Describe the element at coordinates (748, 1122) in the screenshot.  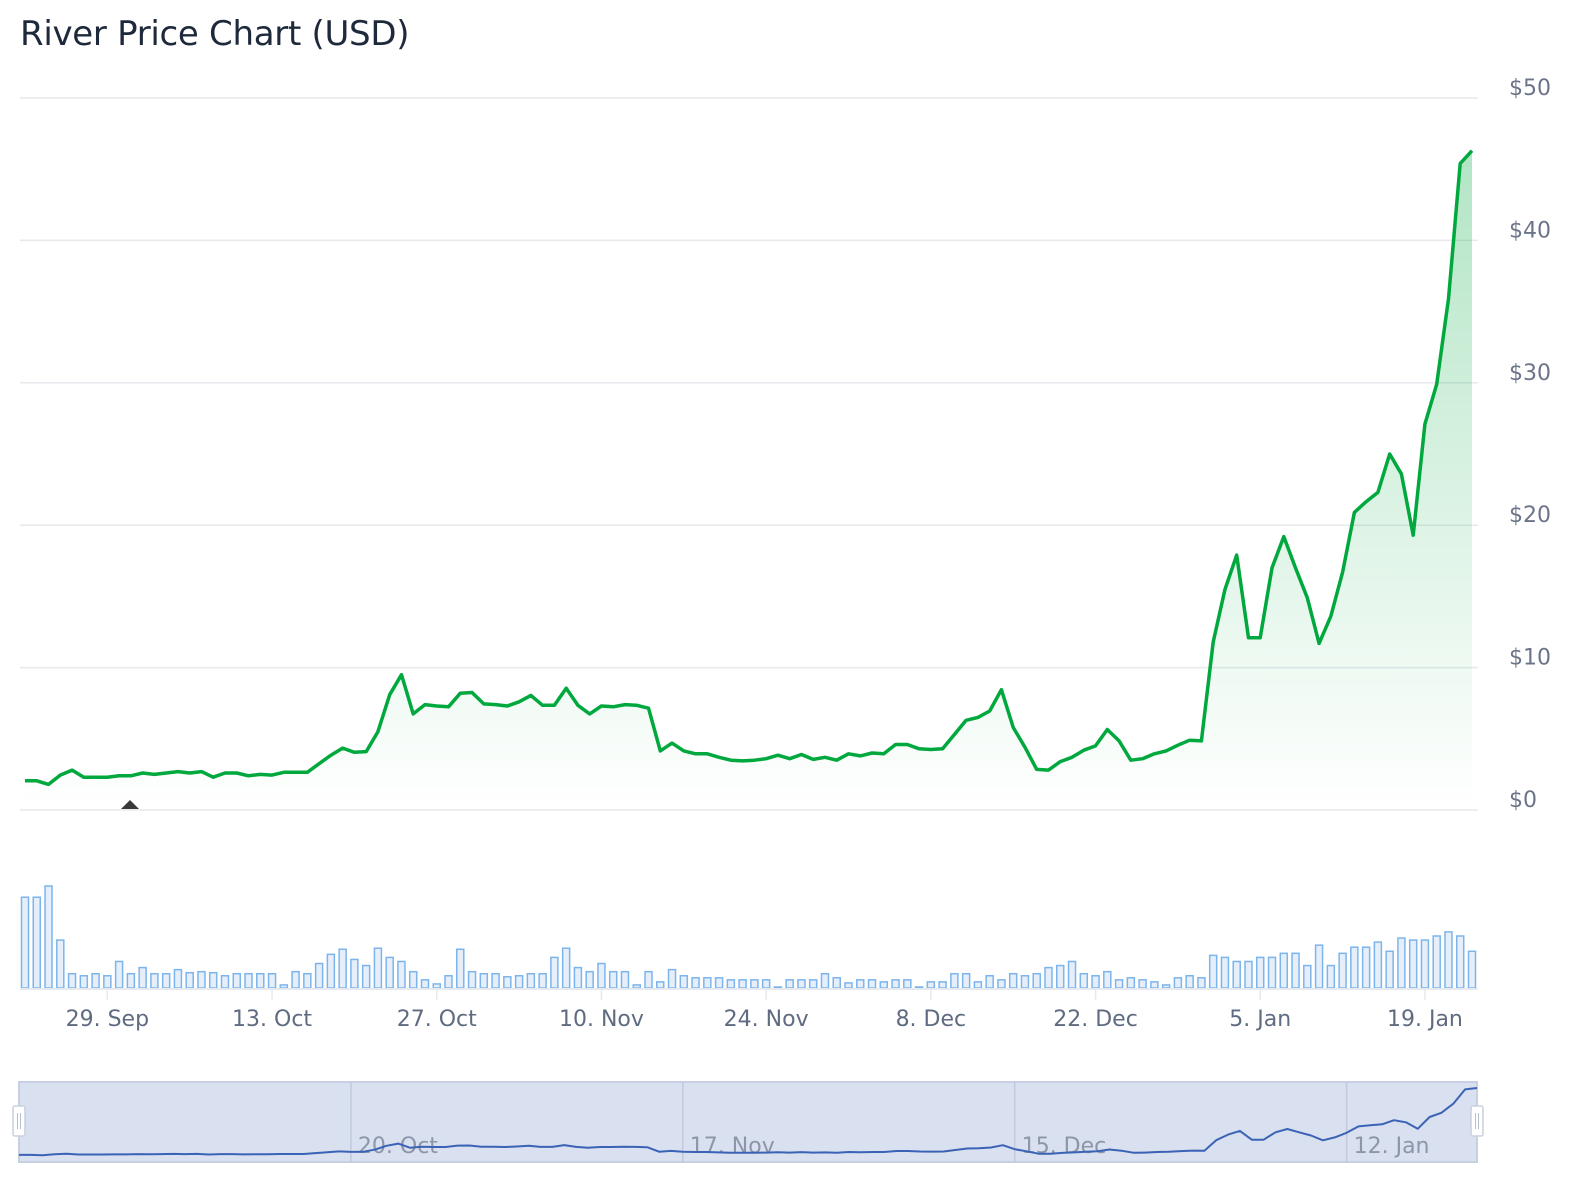
I see `navigator: 20. Oct 17. Nov 15. Dec 12. Jan` at that location.